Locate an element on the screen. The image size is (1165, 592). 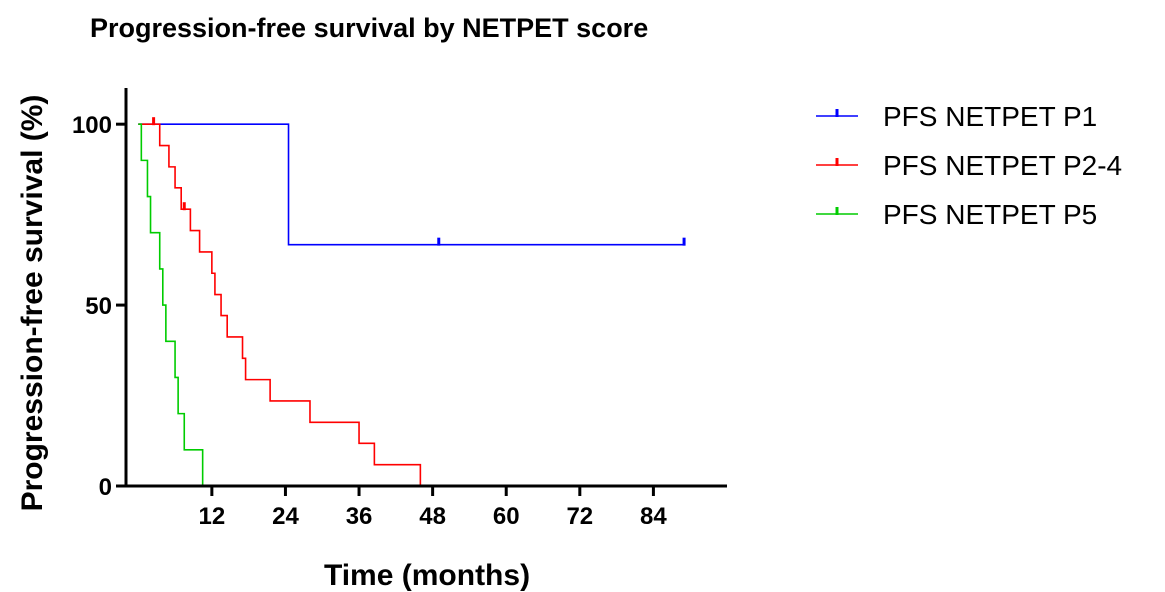
x-tick-label: 72 is located at coordinates (579, 516).